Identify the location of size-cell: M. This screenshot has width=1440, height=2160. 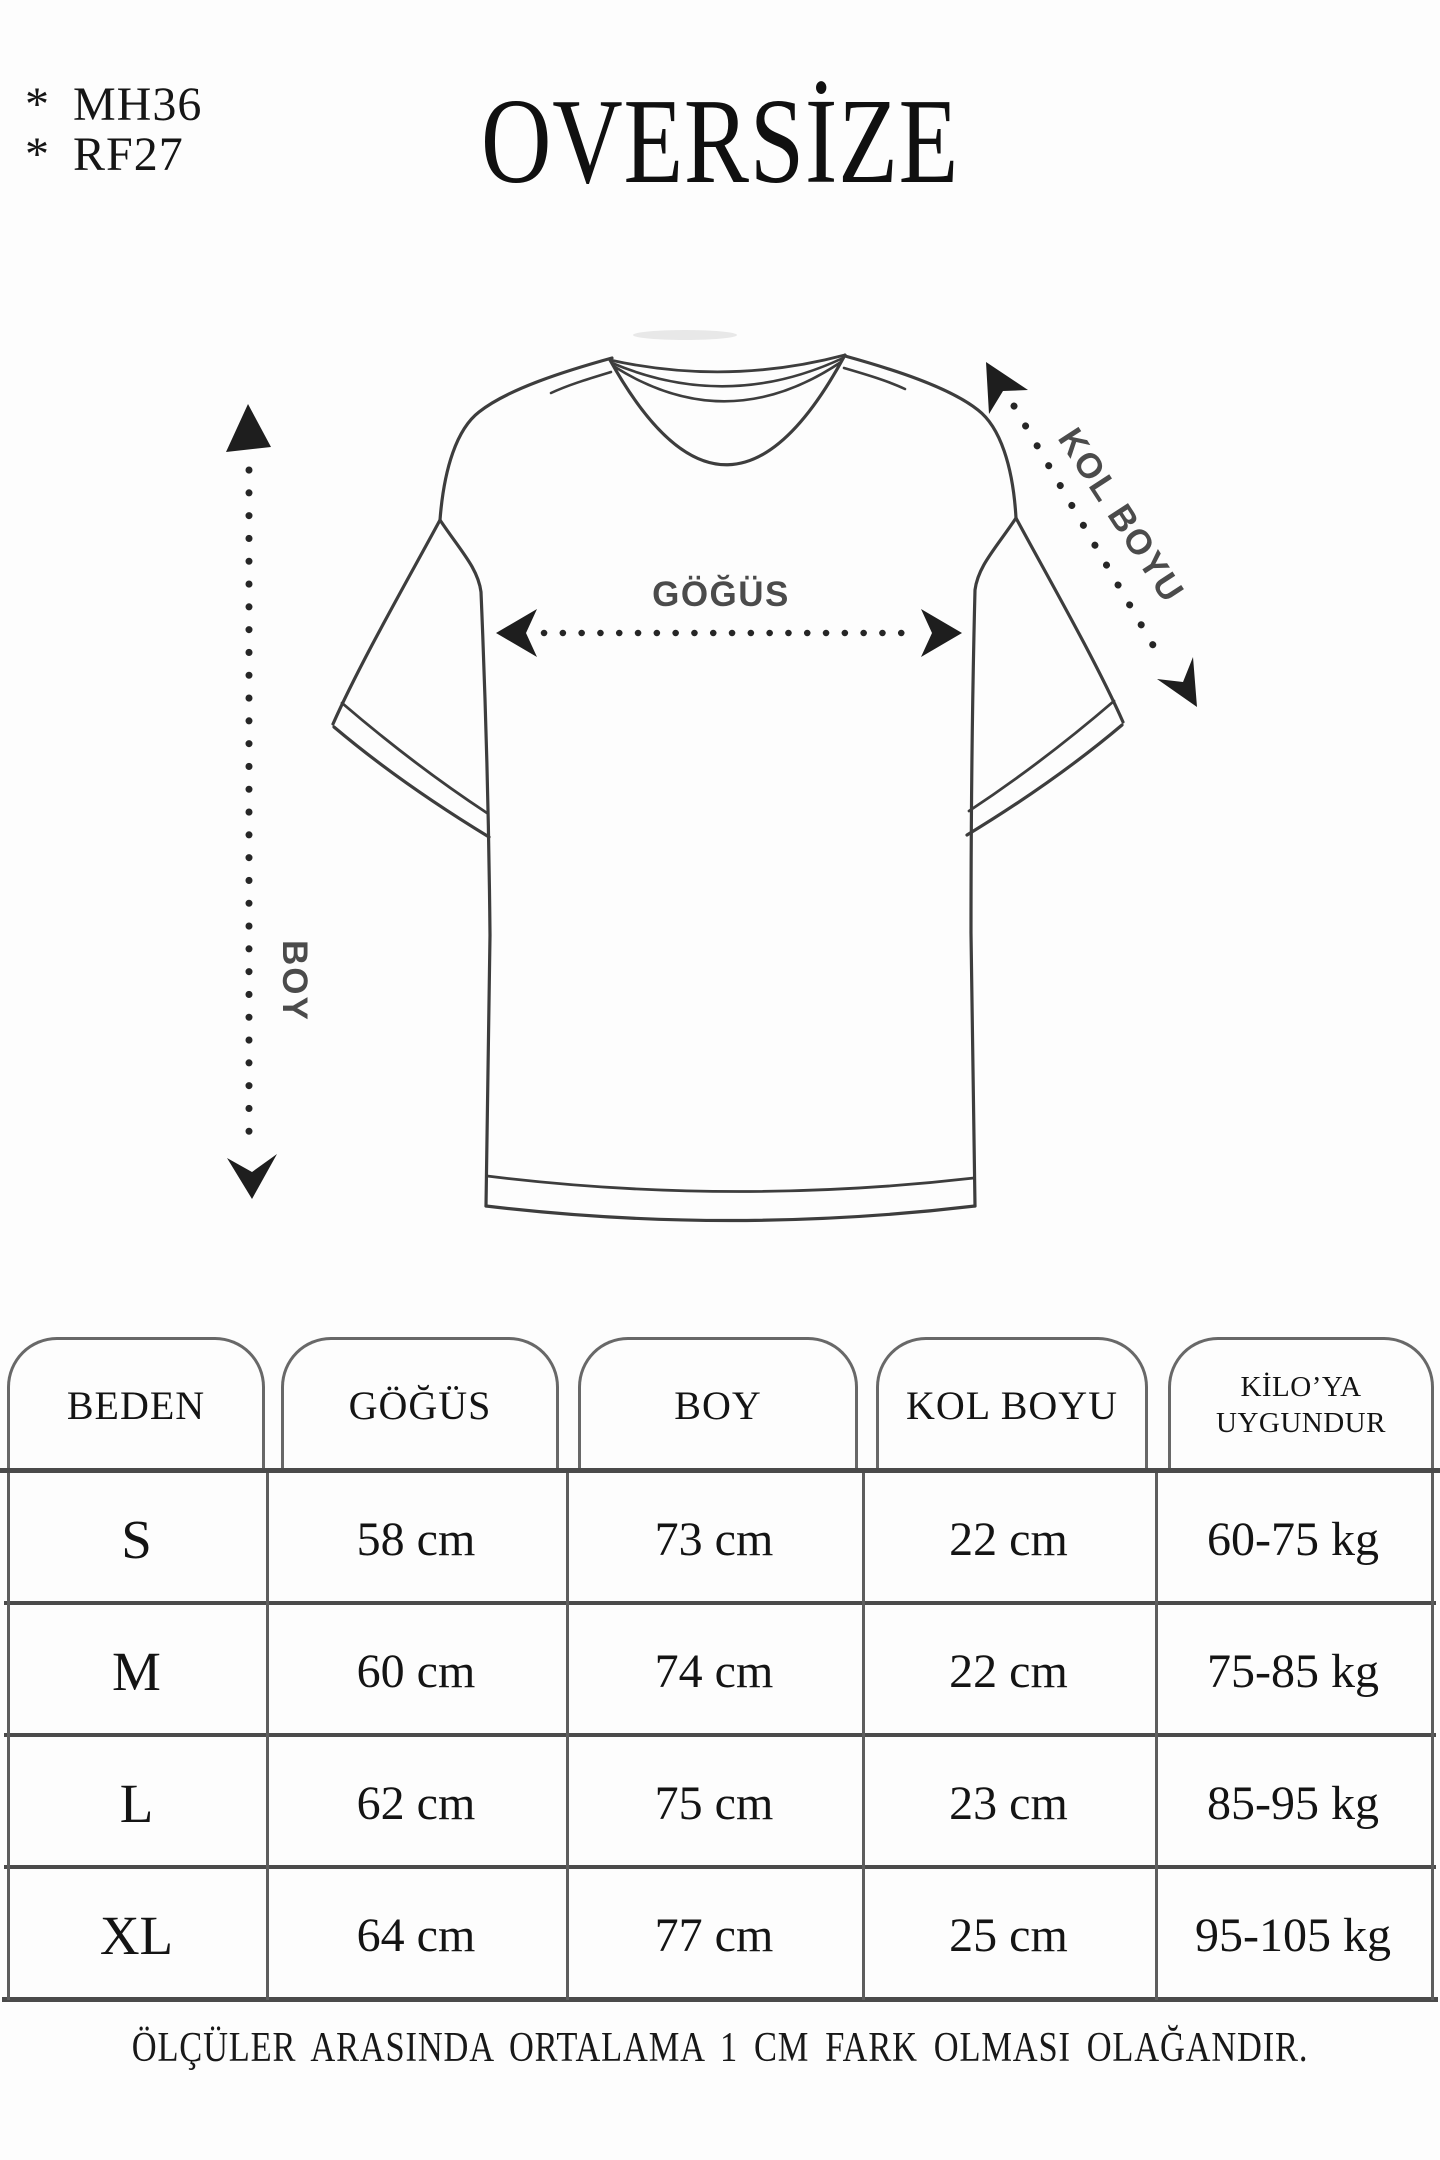
(136, 1671).